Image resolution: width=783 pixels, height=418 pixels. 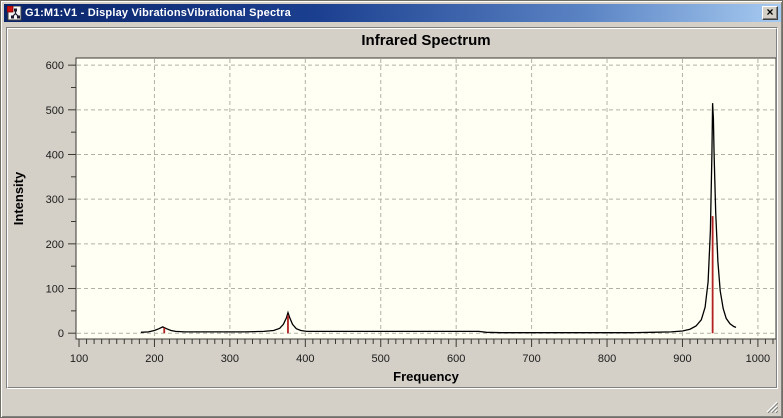 I want to click on chart-title: Infrared Spectrum, so click(x=426, y=40).